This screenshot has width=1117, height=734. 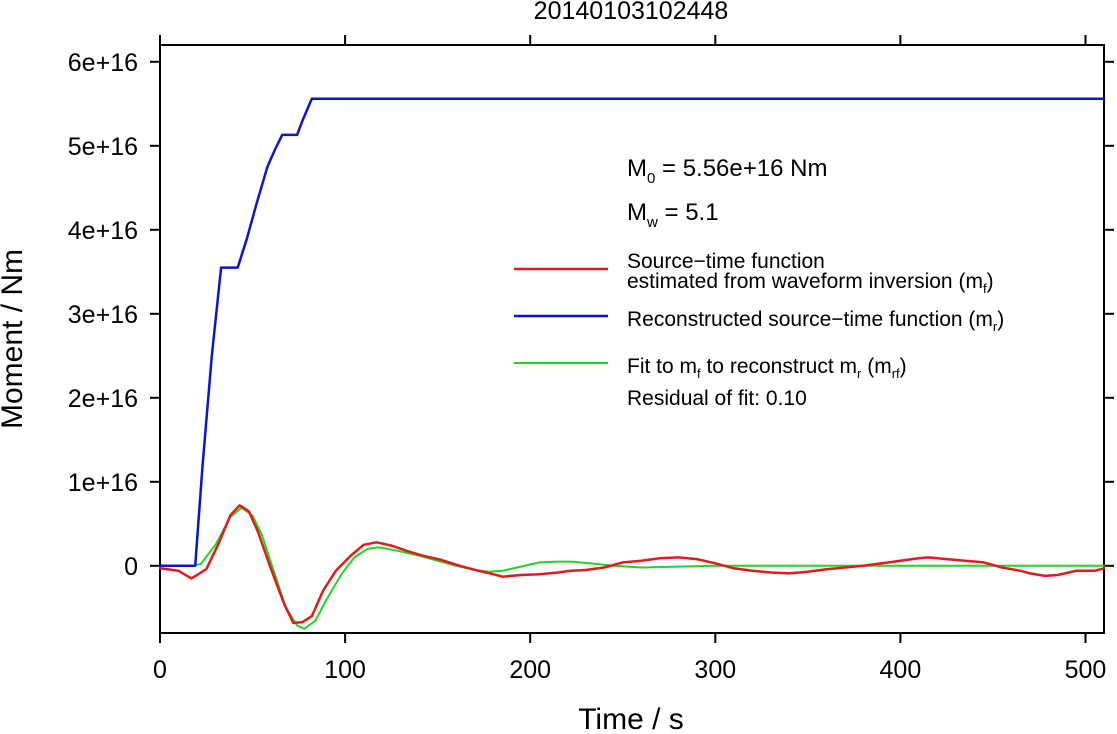 What do you see at coordinates (14, 339) in the screenshot?
I see `y-axis-label: Moment / Nm` at bounding box center [14, 339].